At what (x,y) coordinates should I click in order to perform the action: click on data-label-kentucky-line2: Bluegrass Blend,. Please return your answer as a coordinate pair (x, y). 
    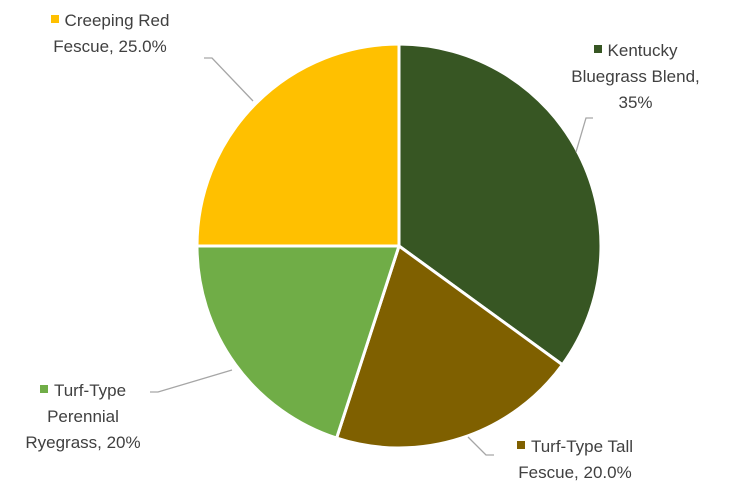
    Looking at the image, I should click on (635, 76).